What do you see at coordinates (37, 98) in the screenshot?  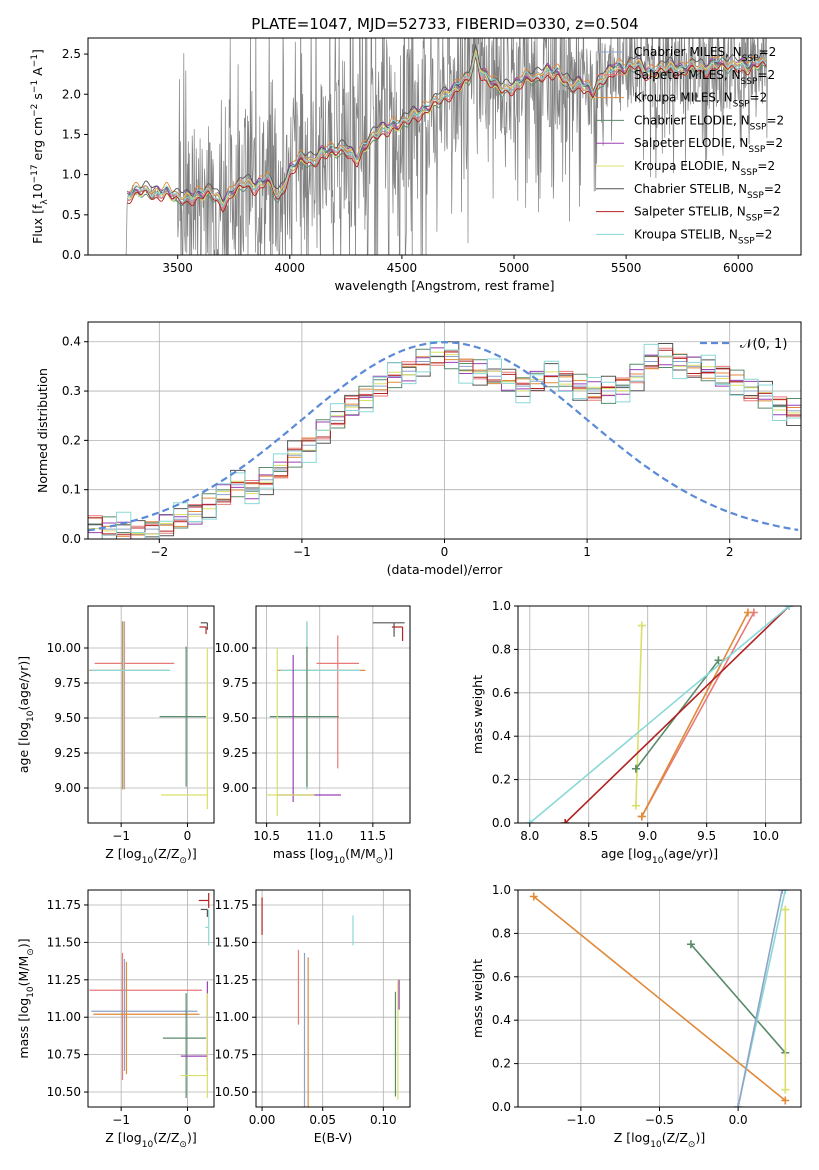 I see `y-axis-label-part: s` at bounding box center [37, 98].